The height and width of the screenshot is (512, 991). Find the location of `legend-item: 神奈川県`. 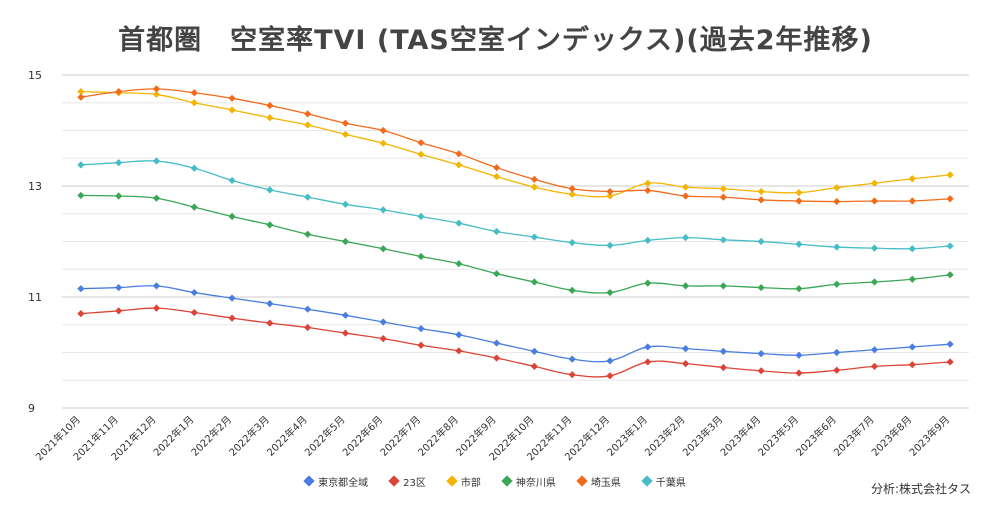

legend-item: 神奈川県 is located at coordinates (528, 481).